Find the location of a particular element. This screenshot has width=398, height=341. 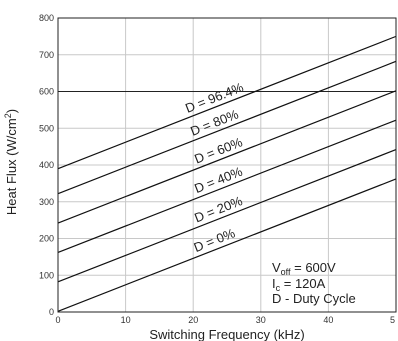

y-tick-label: 300 is located at coordinates (46, 202).